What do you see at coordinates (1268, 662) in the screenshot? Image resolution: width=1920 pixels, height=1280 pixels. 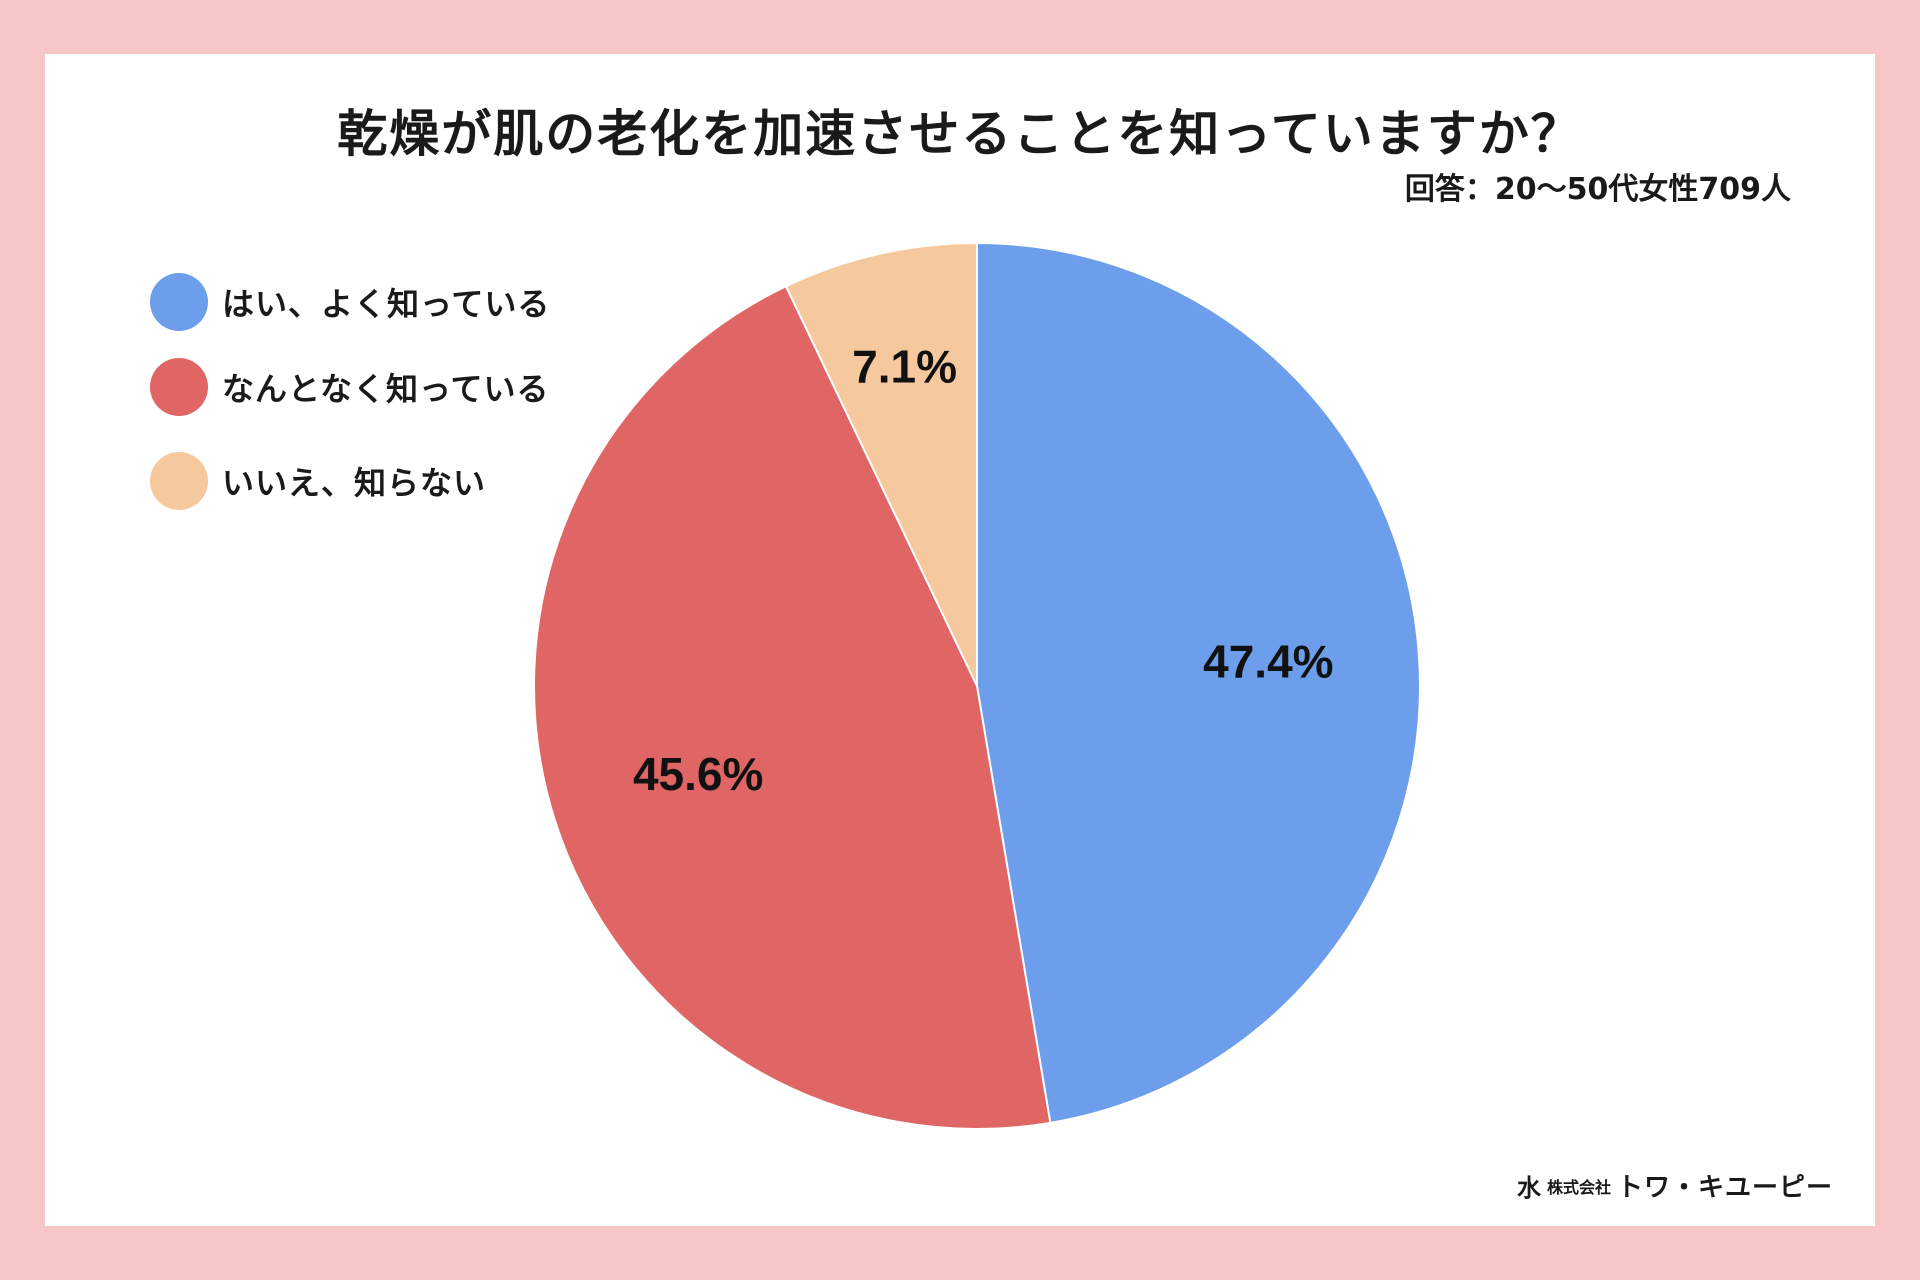 I see `data-label-yes: 47.4%` at bounding box center [1268, 662].